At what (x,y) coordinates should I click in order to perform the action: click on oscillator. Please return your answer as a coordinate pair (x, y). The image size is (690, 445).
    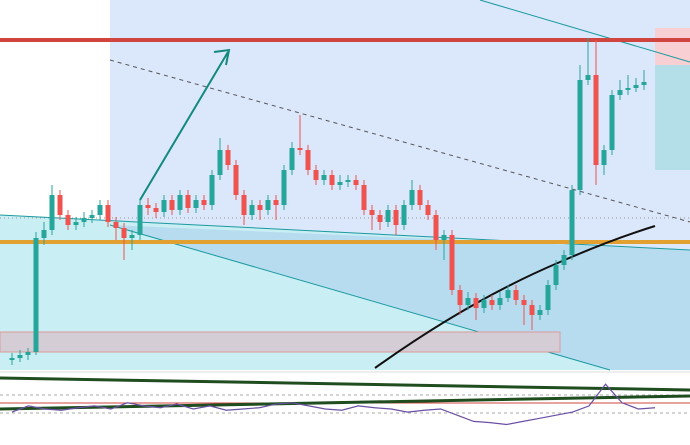
    Looking at the image, I should click on (333, 404).